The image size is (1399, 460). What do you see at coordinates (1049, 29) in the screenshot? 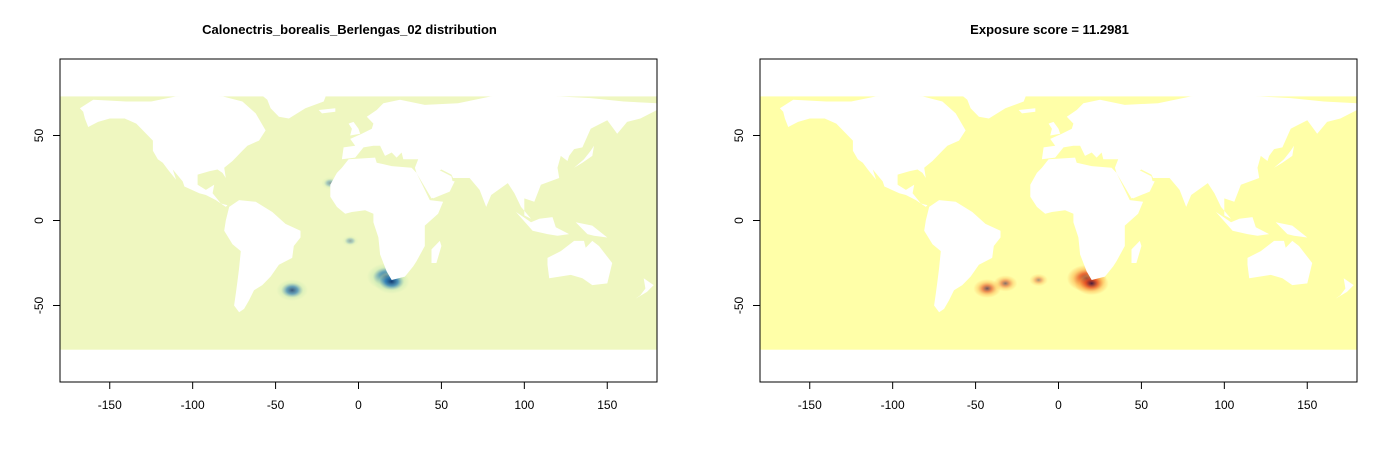
I see `chart-title: Exposure score = 11.2981` at bounding box center [1049, 29].